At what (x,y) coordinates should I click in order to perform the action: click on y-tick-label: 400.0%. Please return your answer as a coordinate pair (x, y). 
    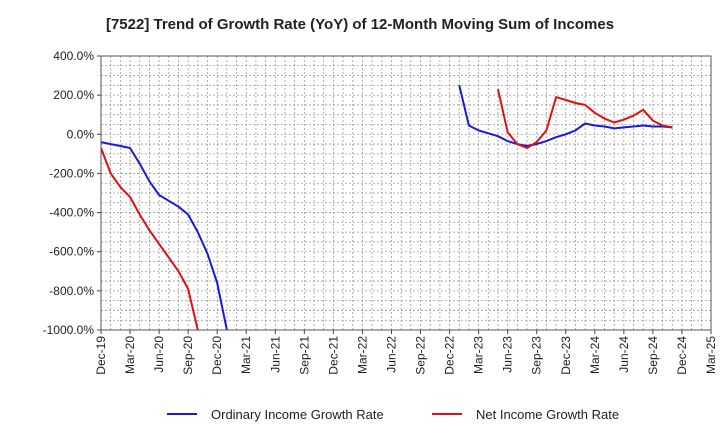
    Looking at the image, I should click on (73, 56).